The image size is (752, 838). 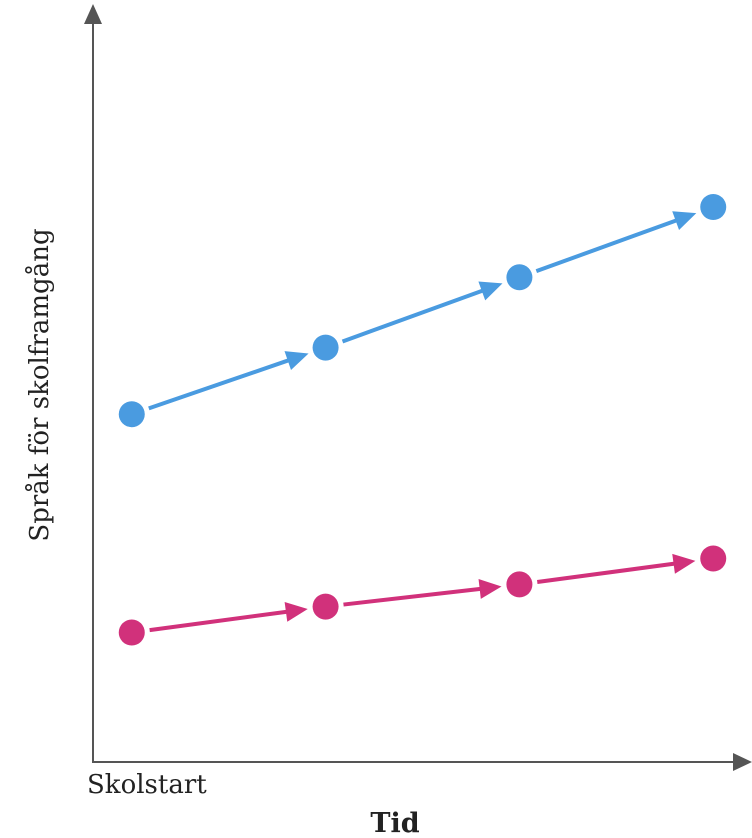 I want to click on x-axis-label: Tid, so click(x=394, y=823).